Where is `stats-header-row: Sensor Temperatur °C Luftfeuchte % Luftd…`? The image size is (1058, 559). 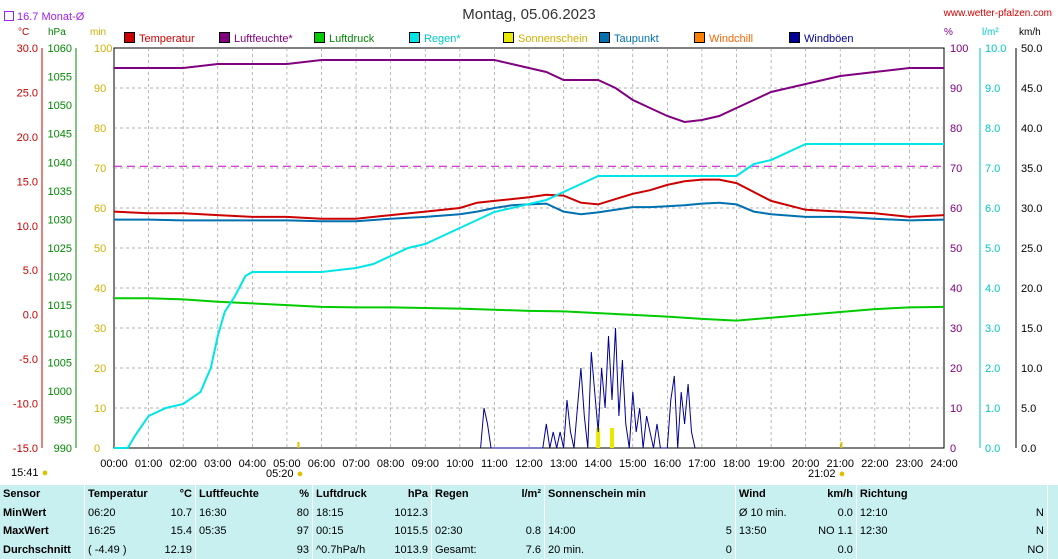
stats-header-row: Sensor Temperatur °C Luftfeuchte % Luftd… is located at coordinates (529, 494).